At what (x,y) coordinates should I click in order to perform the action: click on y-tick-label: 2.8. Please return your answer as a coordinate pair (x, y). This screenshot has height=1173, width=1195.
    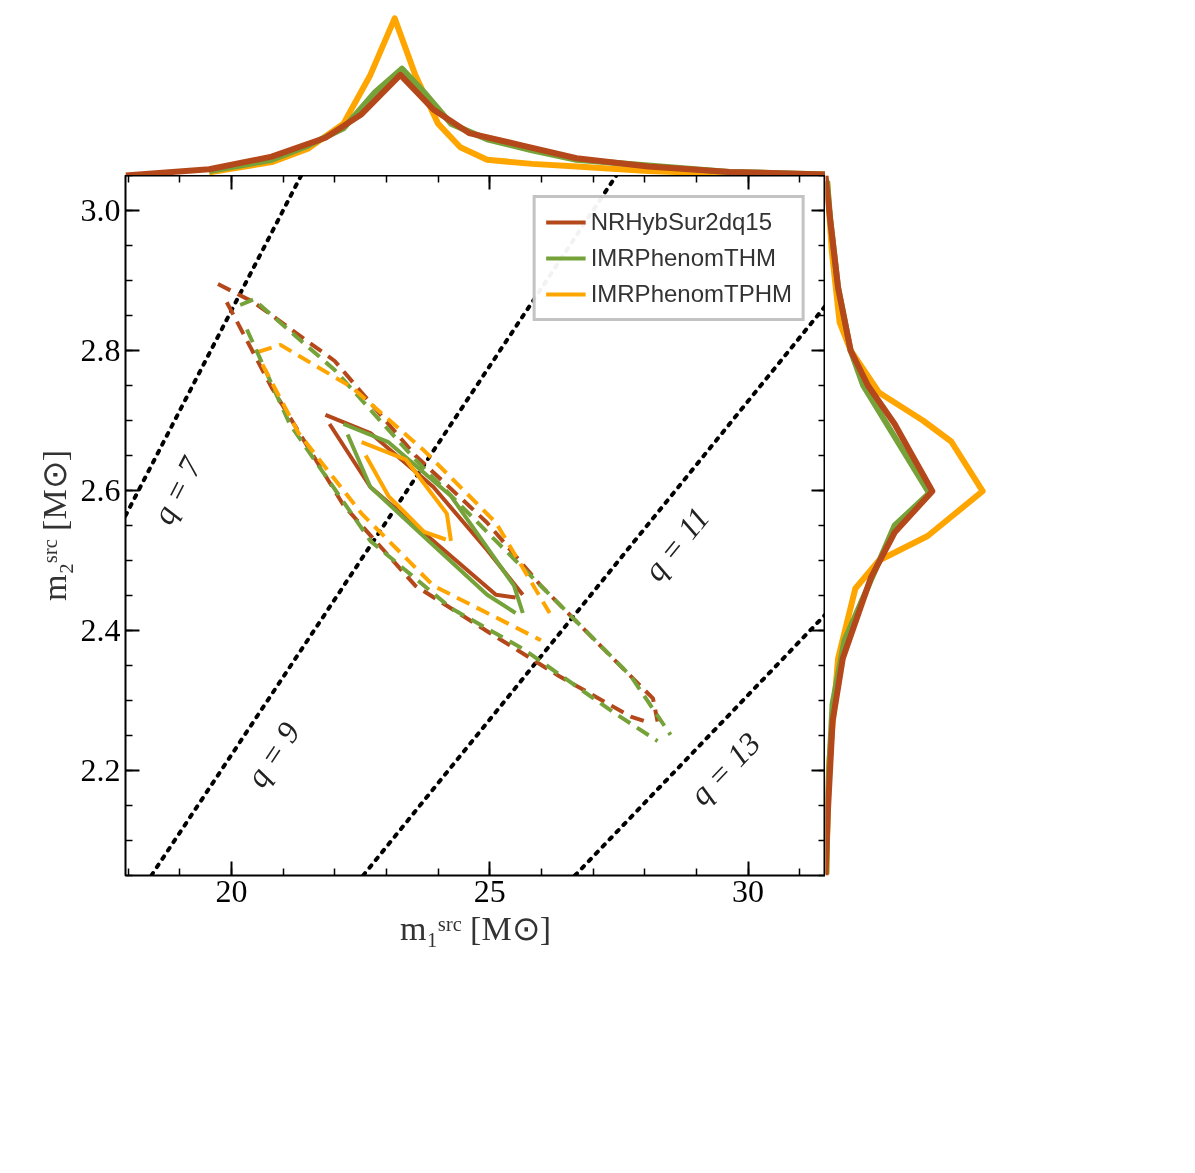
    Looking at the image, I should click on (100, 350).